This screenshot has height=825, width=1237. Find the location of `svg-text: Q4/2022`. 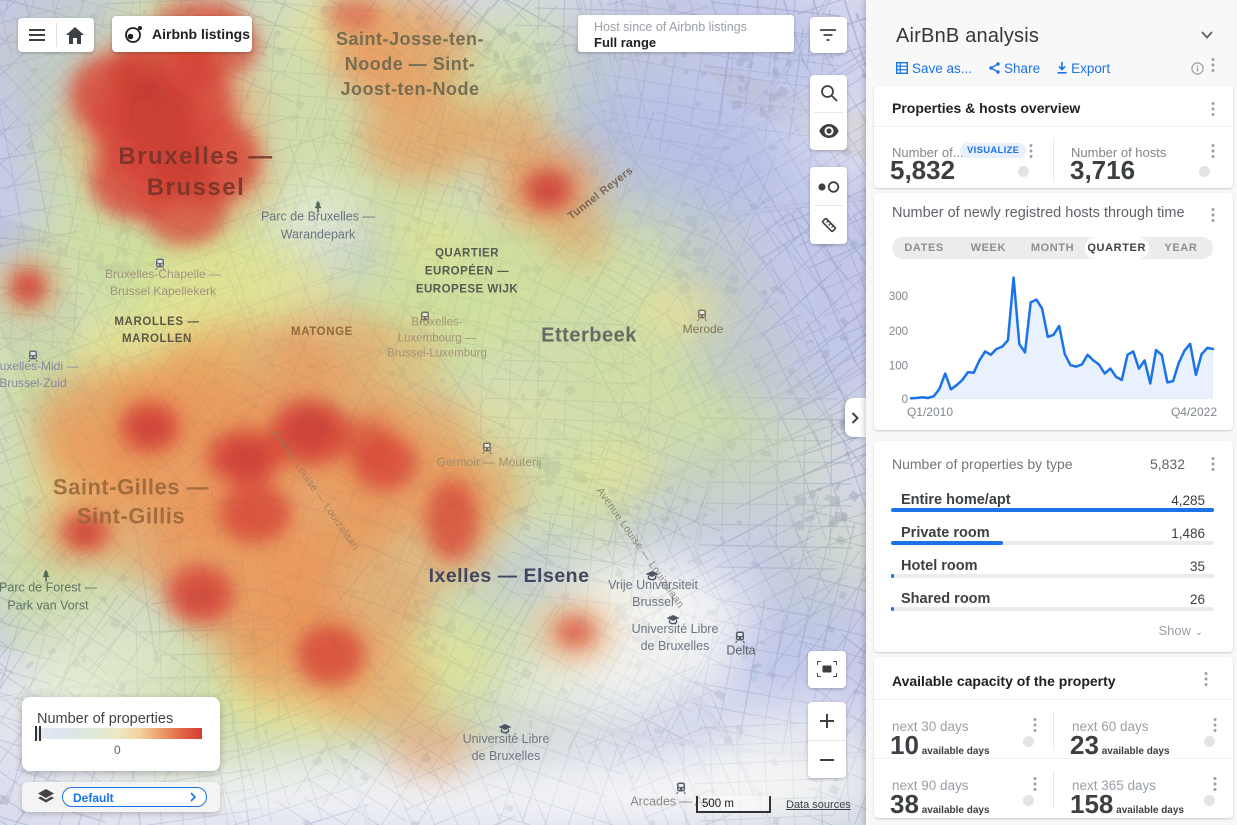

svg-text: Q4/2022 is located at coordinates (1194, 412).